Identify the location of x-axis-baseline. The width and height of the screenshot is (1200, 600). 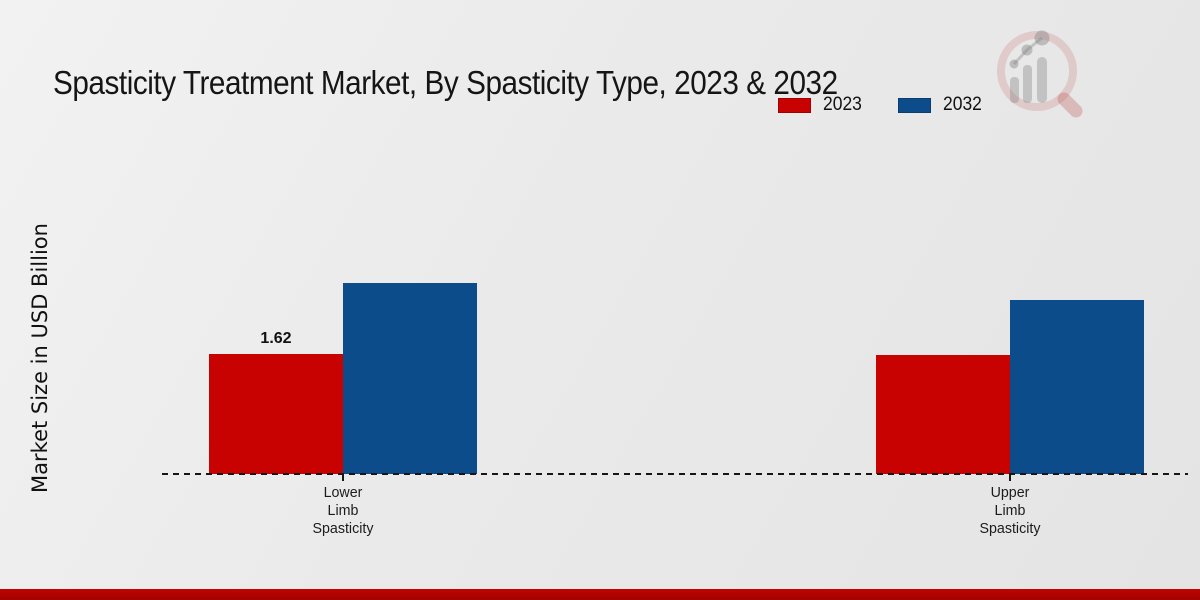
(675, 474).